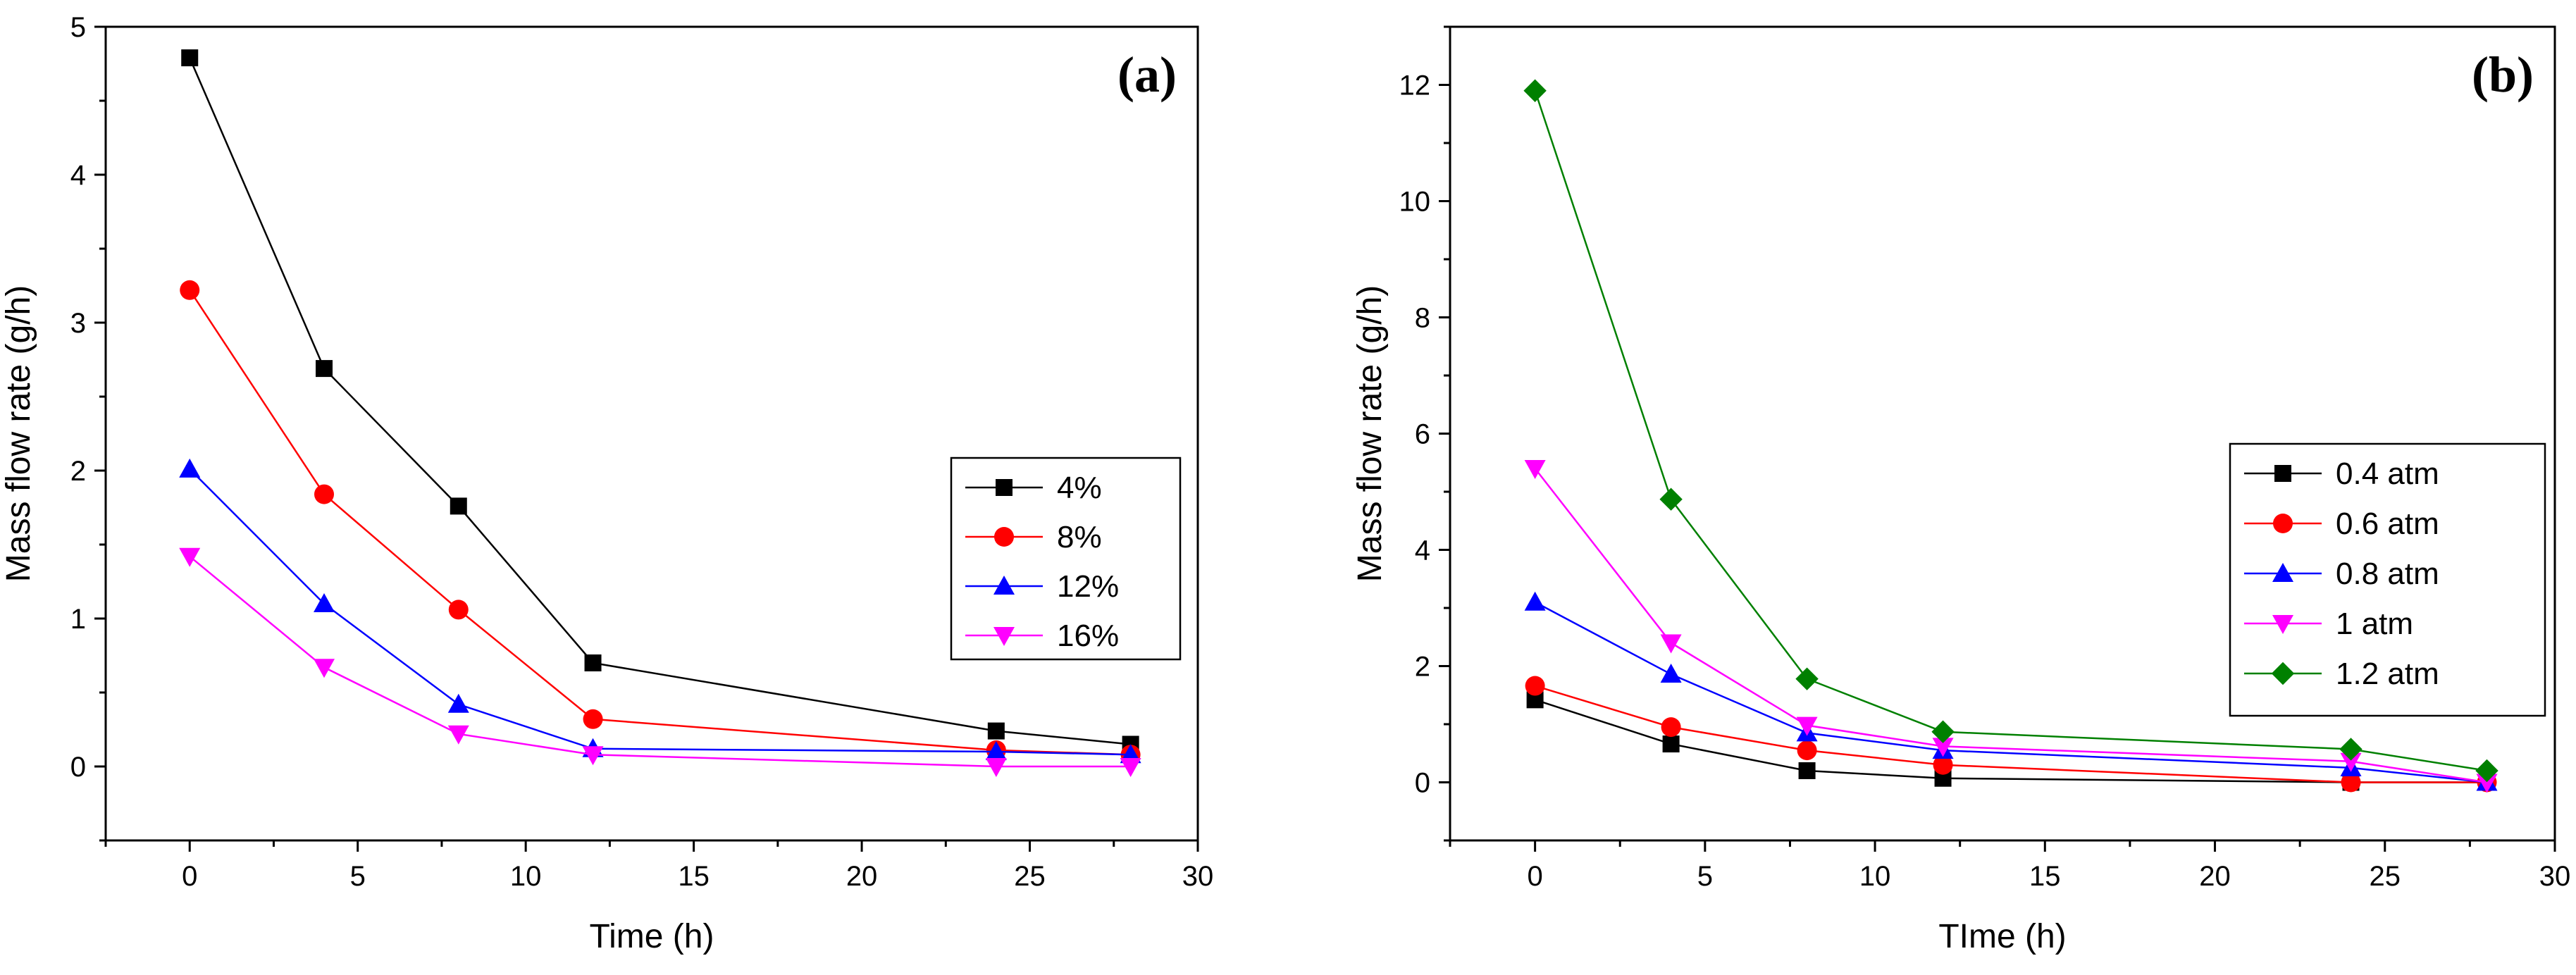  What do you see at coordinates (2387, 574) in the screenshot?
I see `legend-label: 0.8 atm` at bounding box center [2387, 574].